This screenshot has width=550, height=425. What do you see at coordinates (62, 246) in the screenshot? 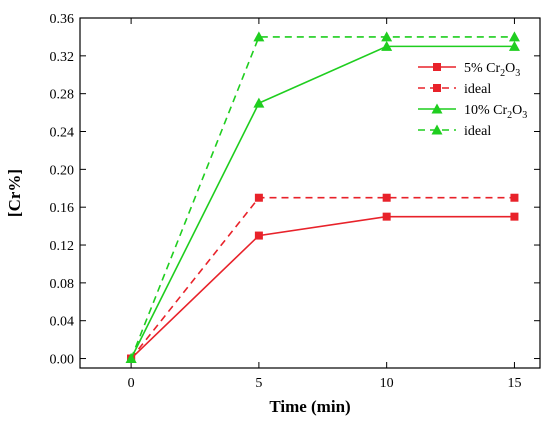
I see `y-tick-label: 0.12` at bounding box center [62, 246].